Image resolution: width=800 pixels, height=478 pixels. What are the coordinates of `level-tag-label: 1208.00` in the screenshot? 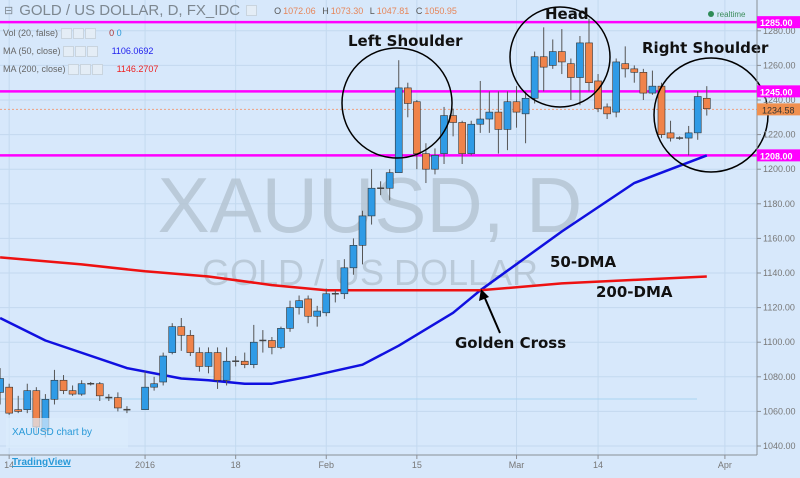 It's located at (776, 156).